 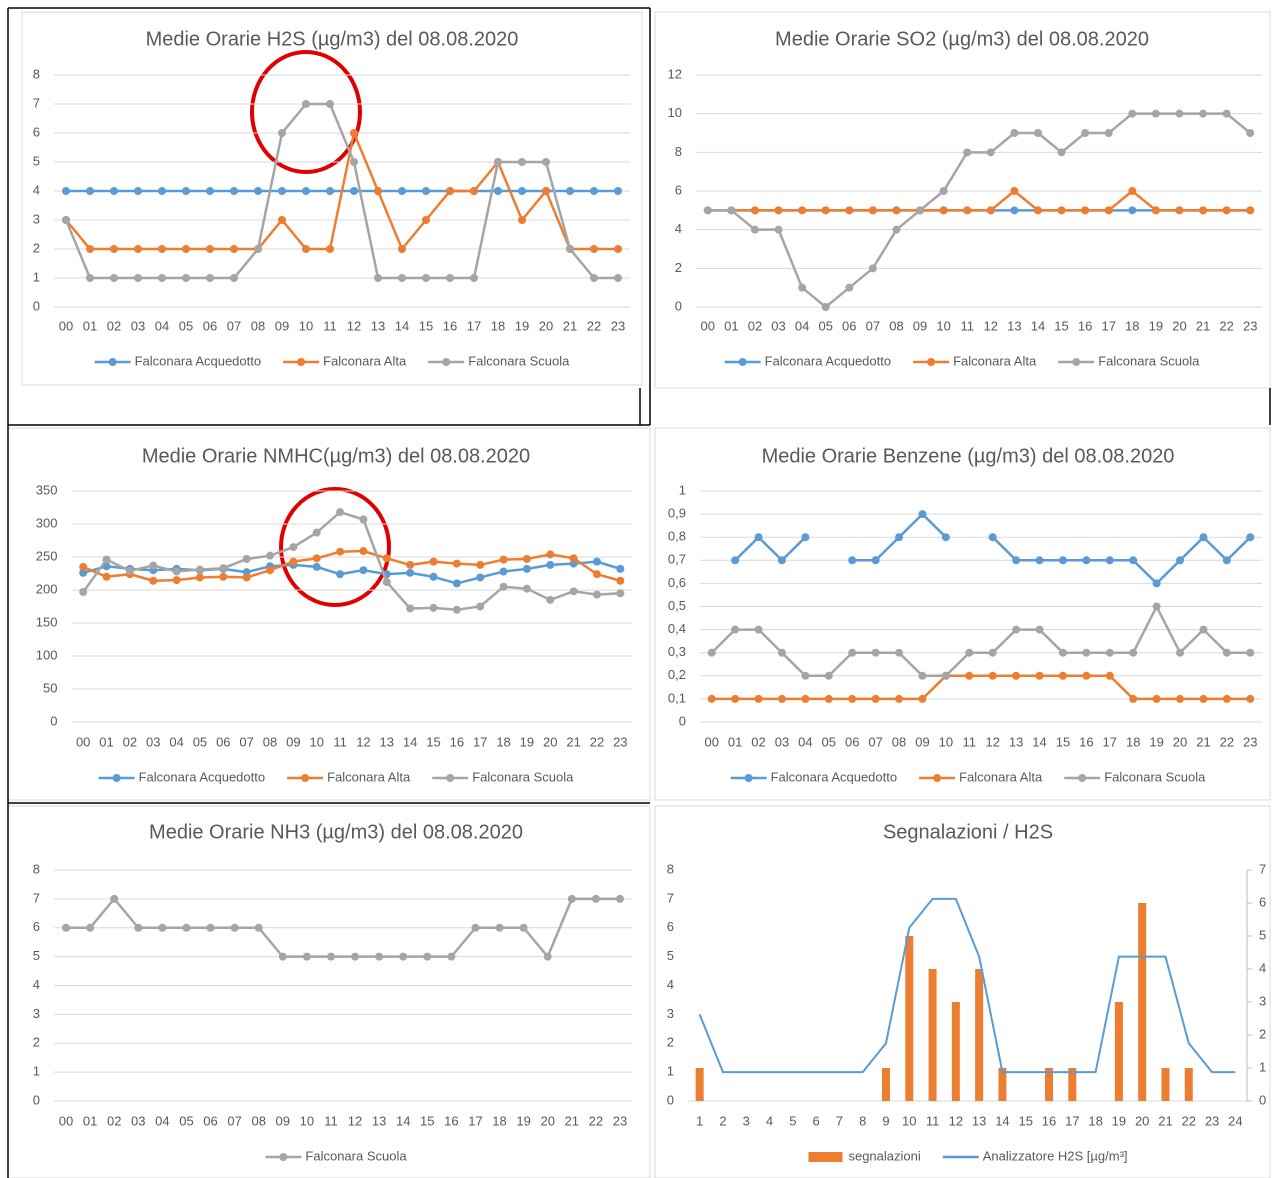 I want to click on legend-item: Analizzatore H2S [µg/m³], so click(x=1035, y=1155).